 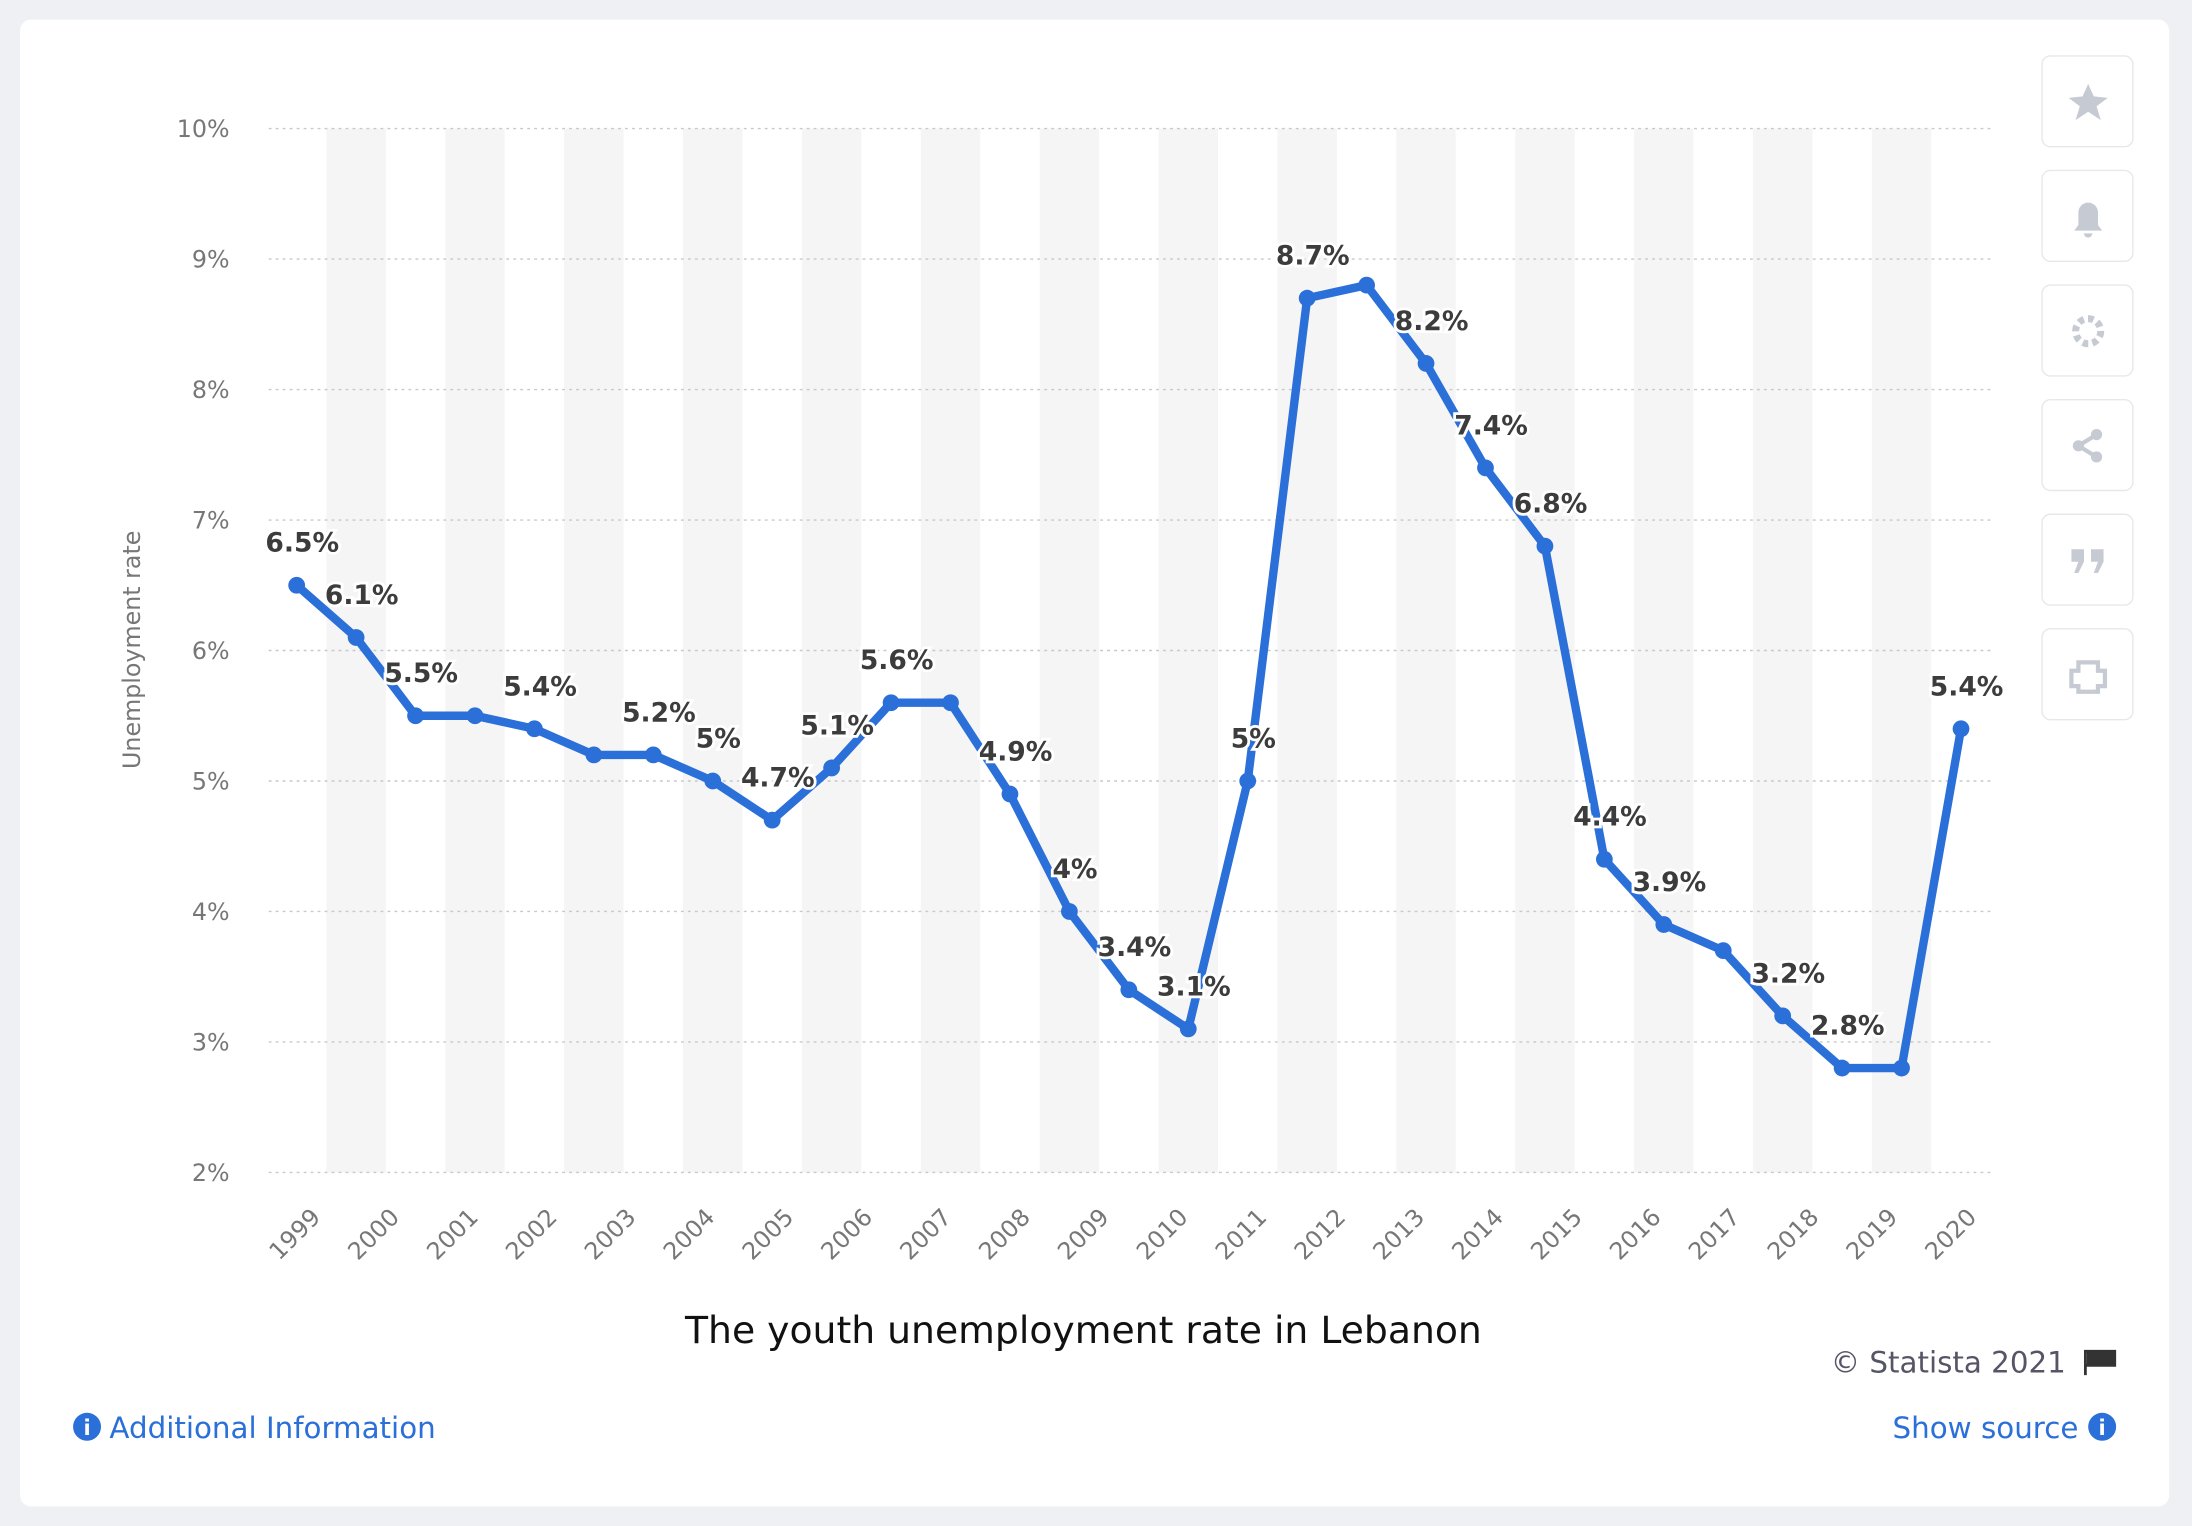 What do you see at coordinates (2088, 220) in the screenshot?
I see `bell-icon` at bounding box center [2088, 220].